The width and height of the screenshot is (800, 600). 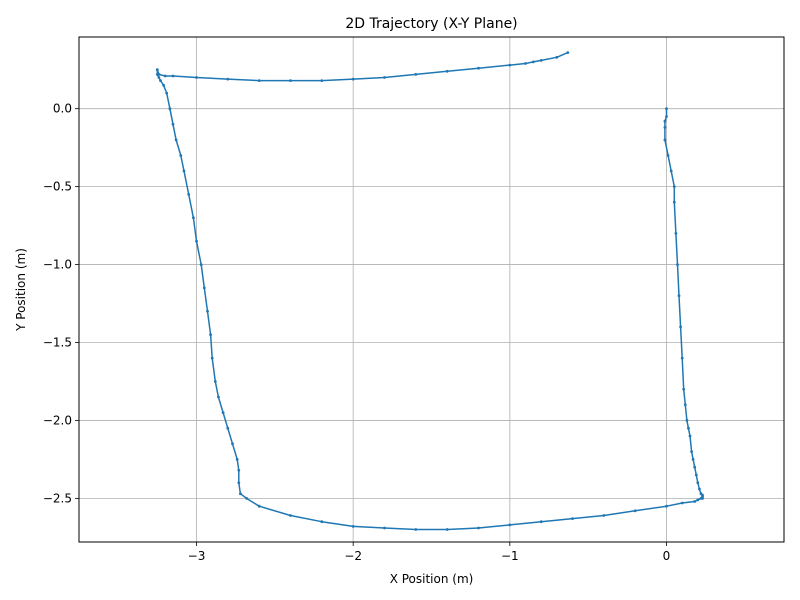 I want to click on y-tick-label: −2.0, so click(x=57, y=420).